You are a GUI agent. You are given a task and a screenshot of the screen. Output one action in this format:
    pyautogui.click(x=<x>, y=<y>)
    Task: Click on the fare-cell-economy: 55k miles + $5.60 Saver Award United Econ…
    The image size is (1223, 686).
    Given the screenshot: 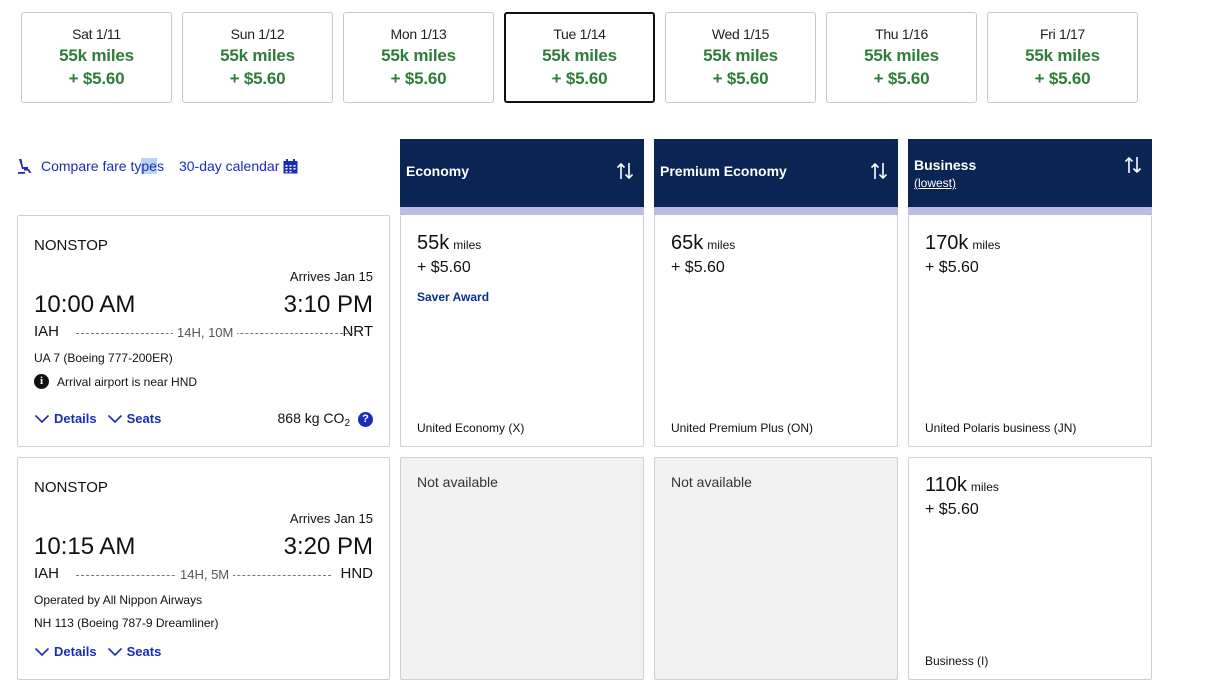 What is the action you would take?
    pyautogui.click(x=522, y=331)
    